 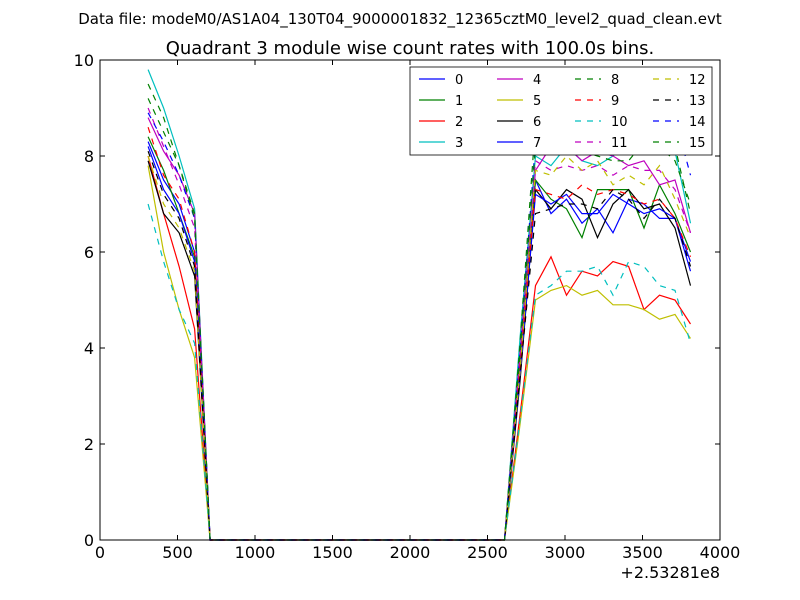 What do you see at coordinates (670, 572) in the screenshot?
I see `x-offset-label: +2.53281e8` at bounding box center [670, 572].